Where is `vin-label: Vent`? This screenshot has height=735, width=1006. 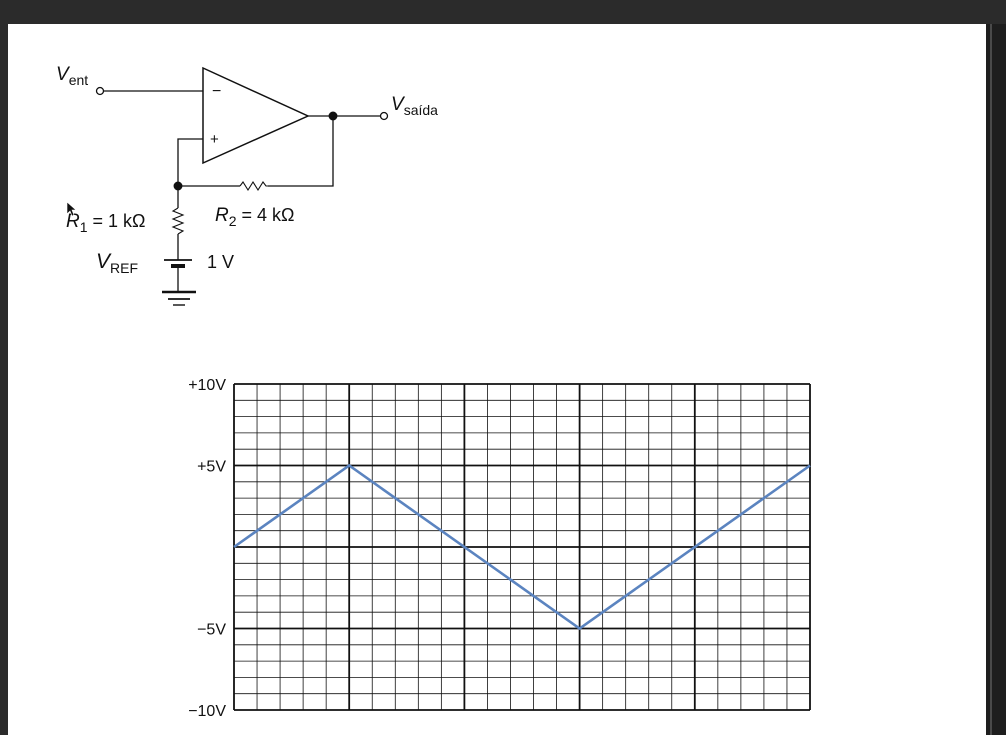
vin-label: Vent is located at coordinates (72, 76).